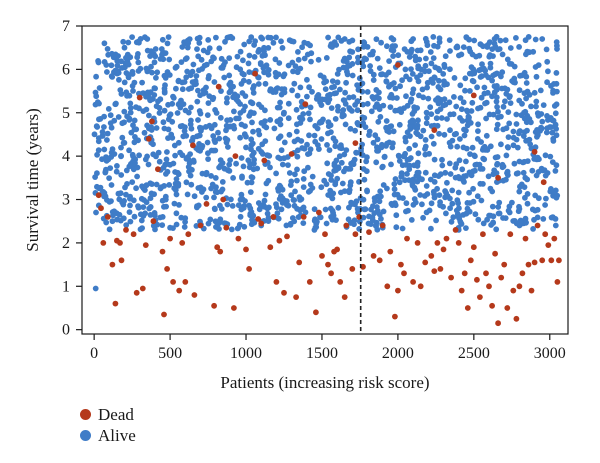  I want to click on legend-marker-alive, so click(85, 435).